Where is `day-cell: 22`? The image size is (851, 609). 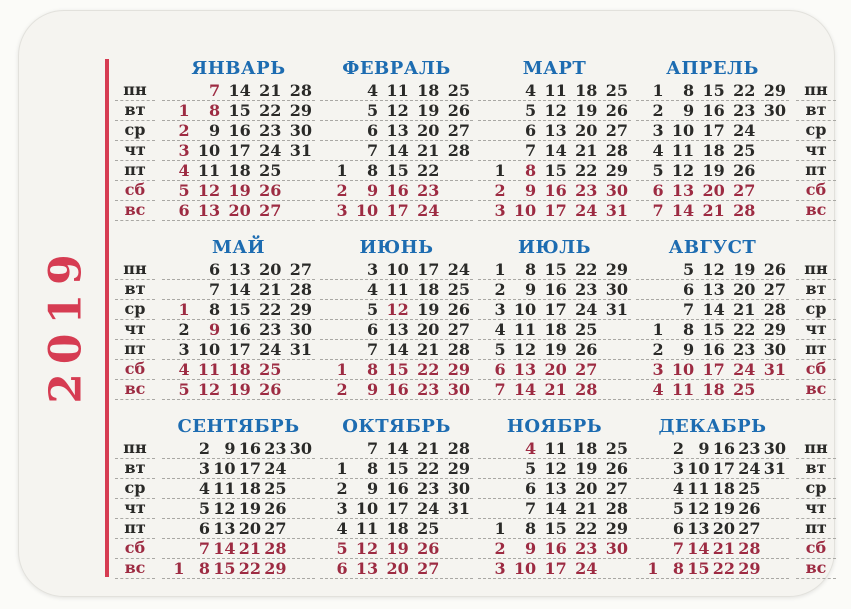 day-cell: 22 is located at coordinates (744, 90).